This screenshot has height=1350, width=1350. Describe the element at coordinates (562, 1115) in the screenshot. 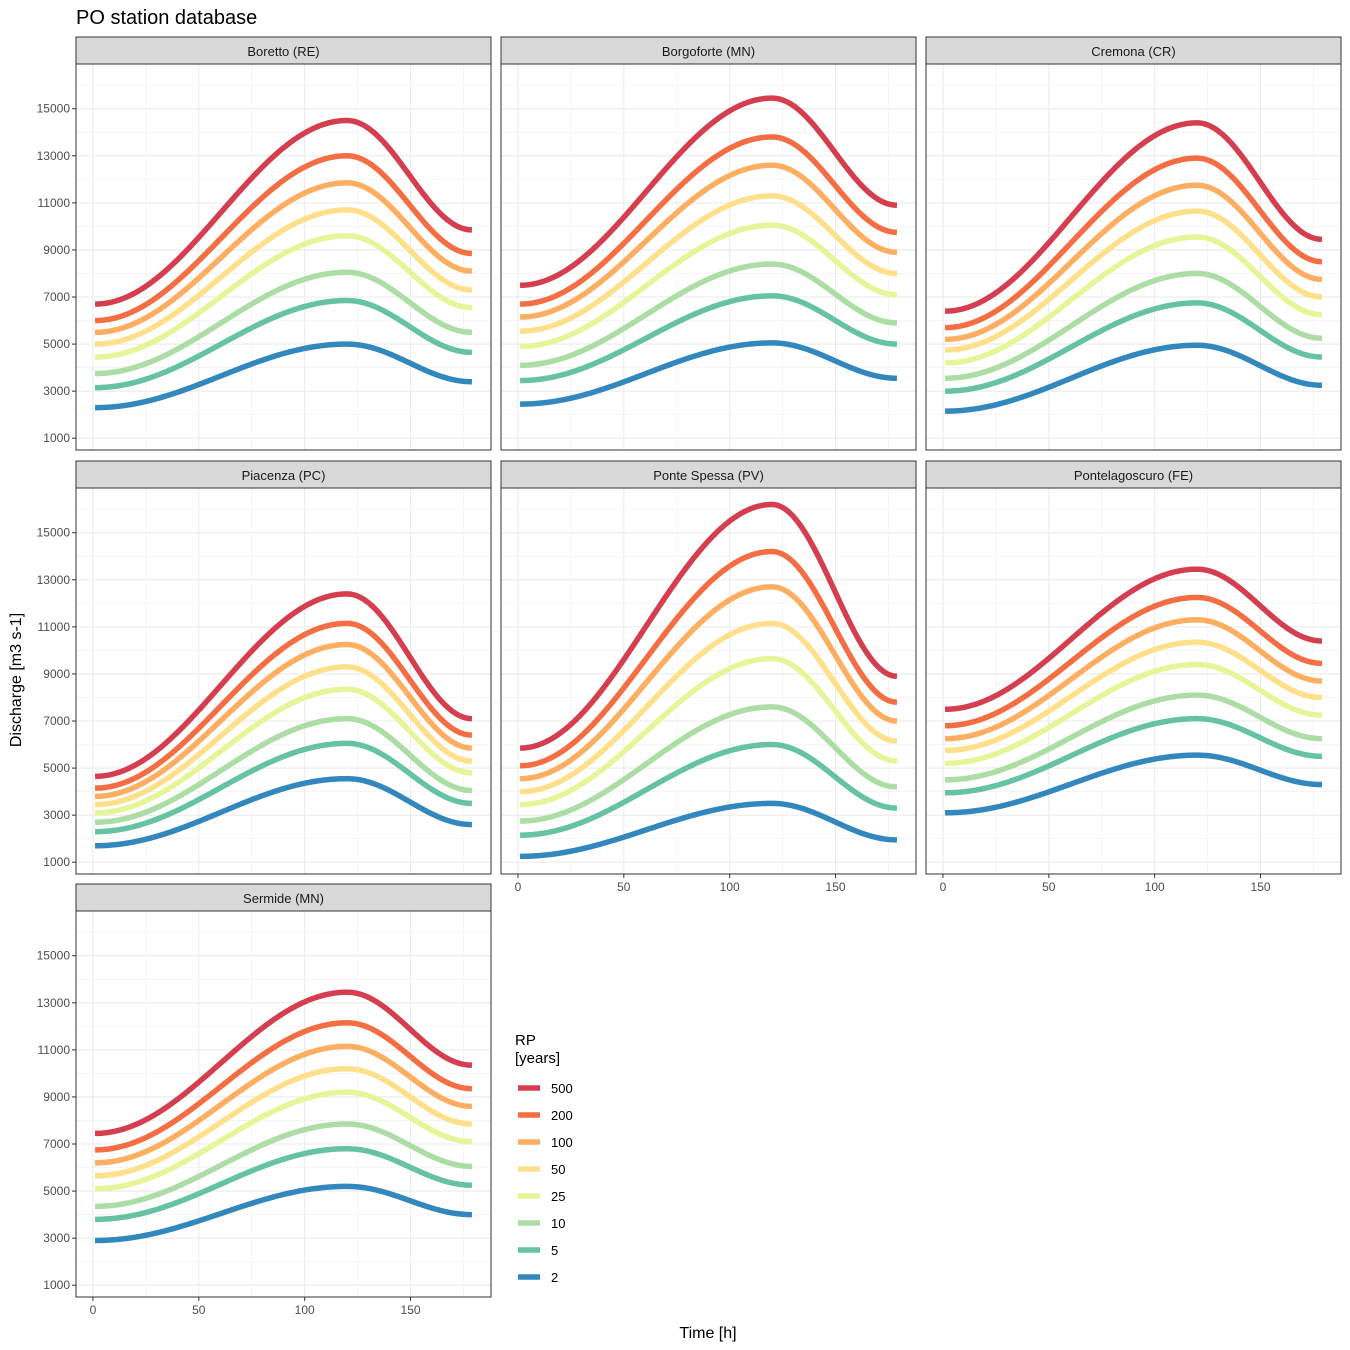

I see `legend-label-200: 200` at that location.